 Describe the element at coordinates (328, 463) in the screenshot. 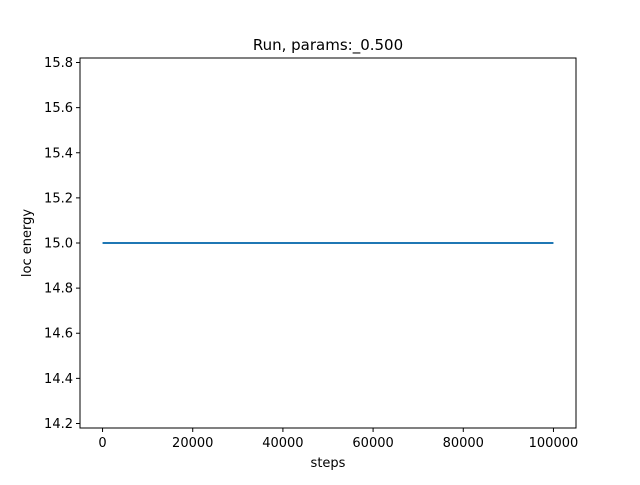

I see `x-axis-label: steps` at that location.